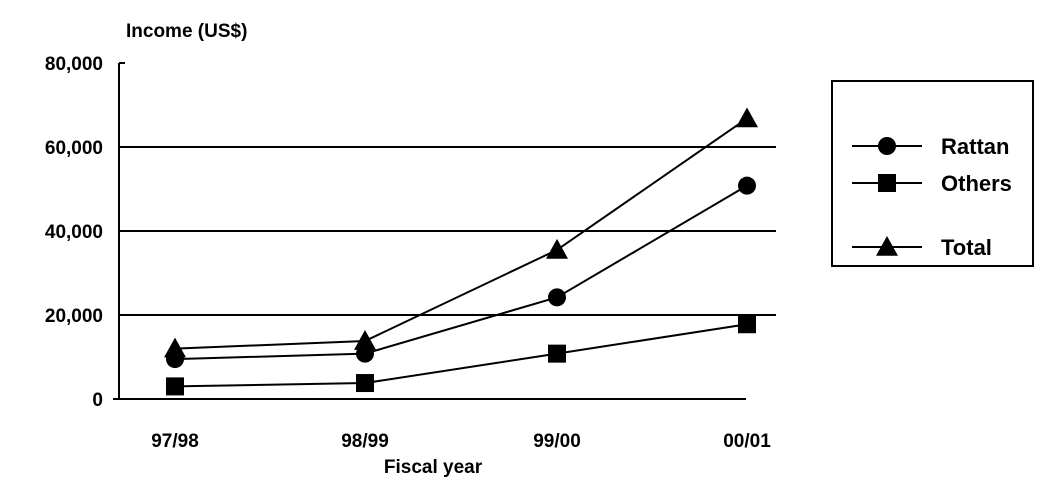 The image size is (1041, 479). What do you see at coordinates (186, 31) in the screenshot?
I see `y-axis-title: Income (US$)` at bounding box center [186, 31].